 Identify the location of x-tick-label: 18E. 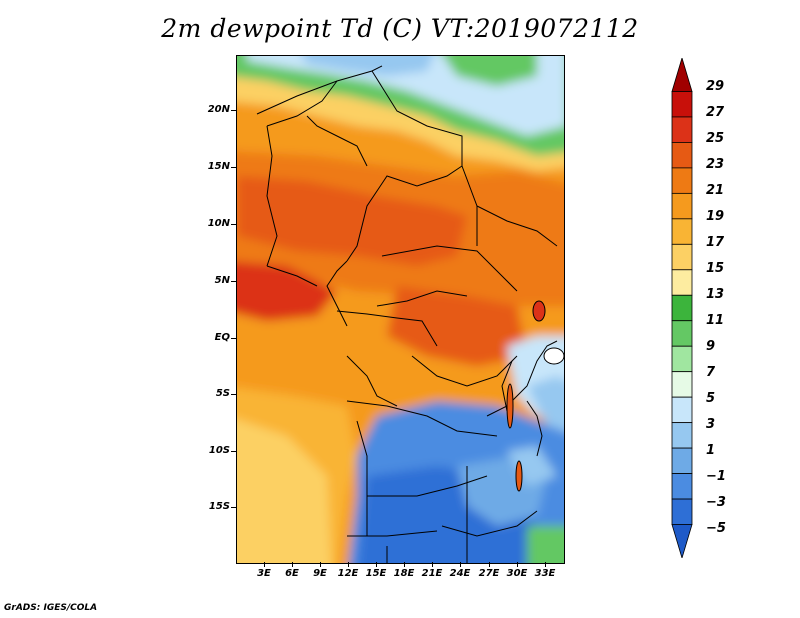
(404, 573).